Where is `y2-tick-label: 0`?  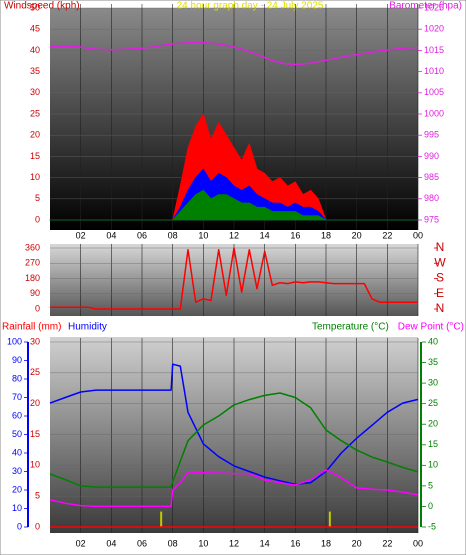 y2-tick-label: 0 is located at coordinates (430, 506).